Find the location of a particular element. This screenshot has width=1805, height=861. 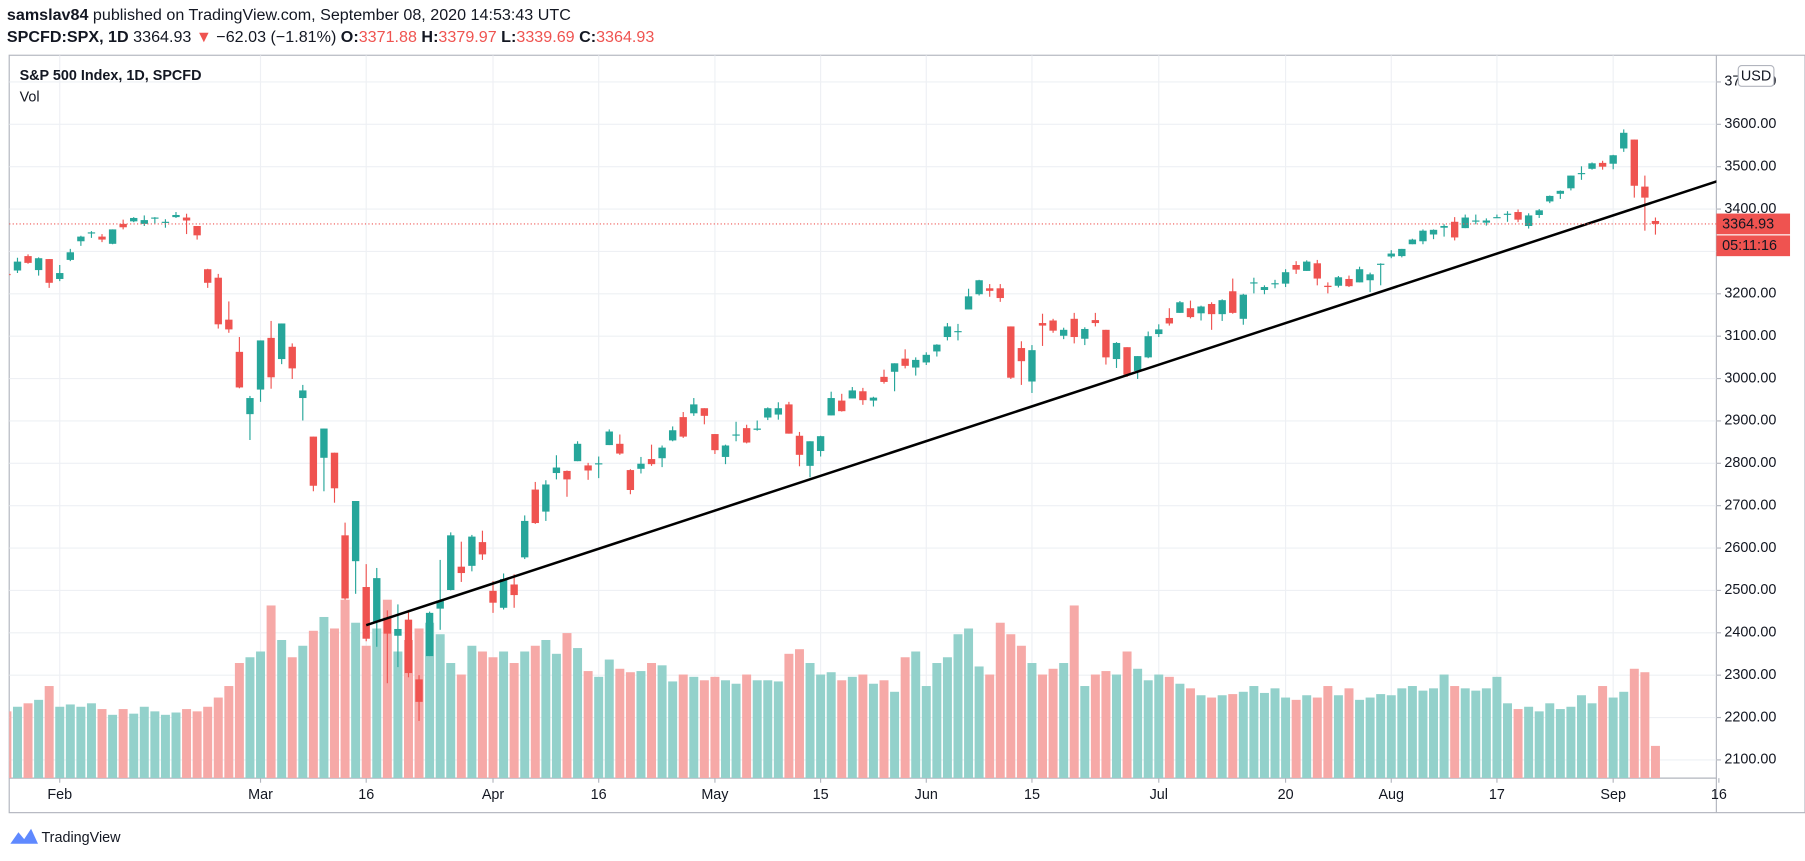

y-tick-label: 2800.00 is located at coordinates (1750, 463).